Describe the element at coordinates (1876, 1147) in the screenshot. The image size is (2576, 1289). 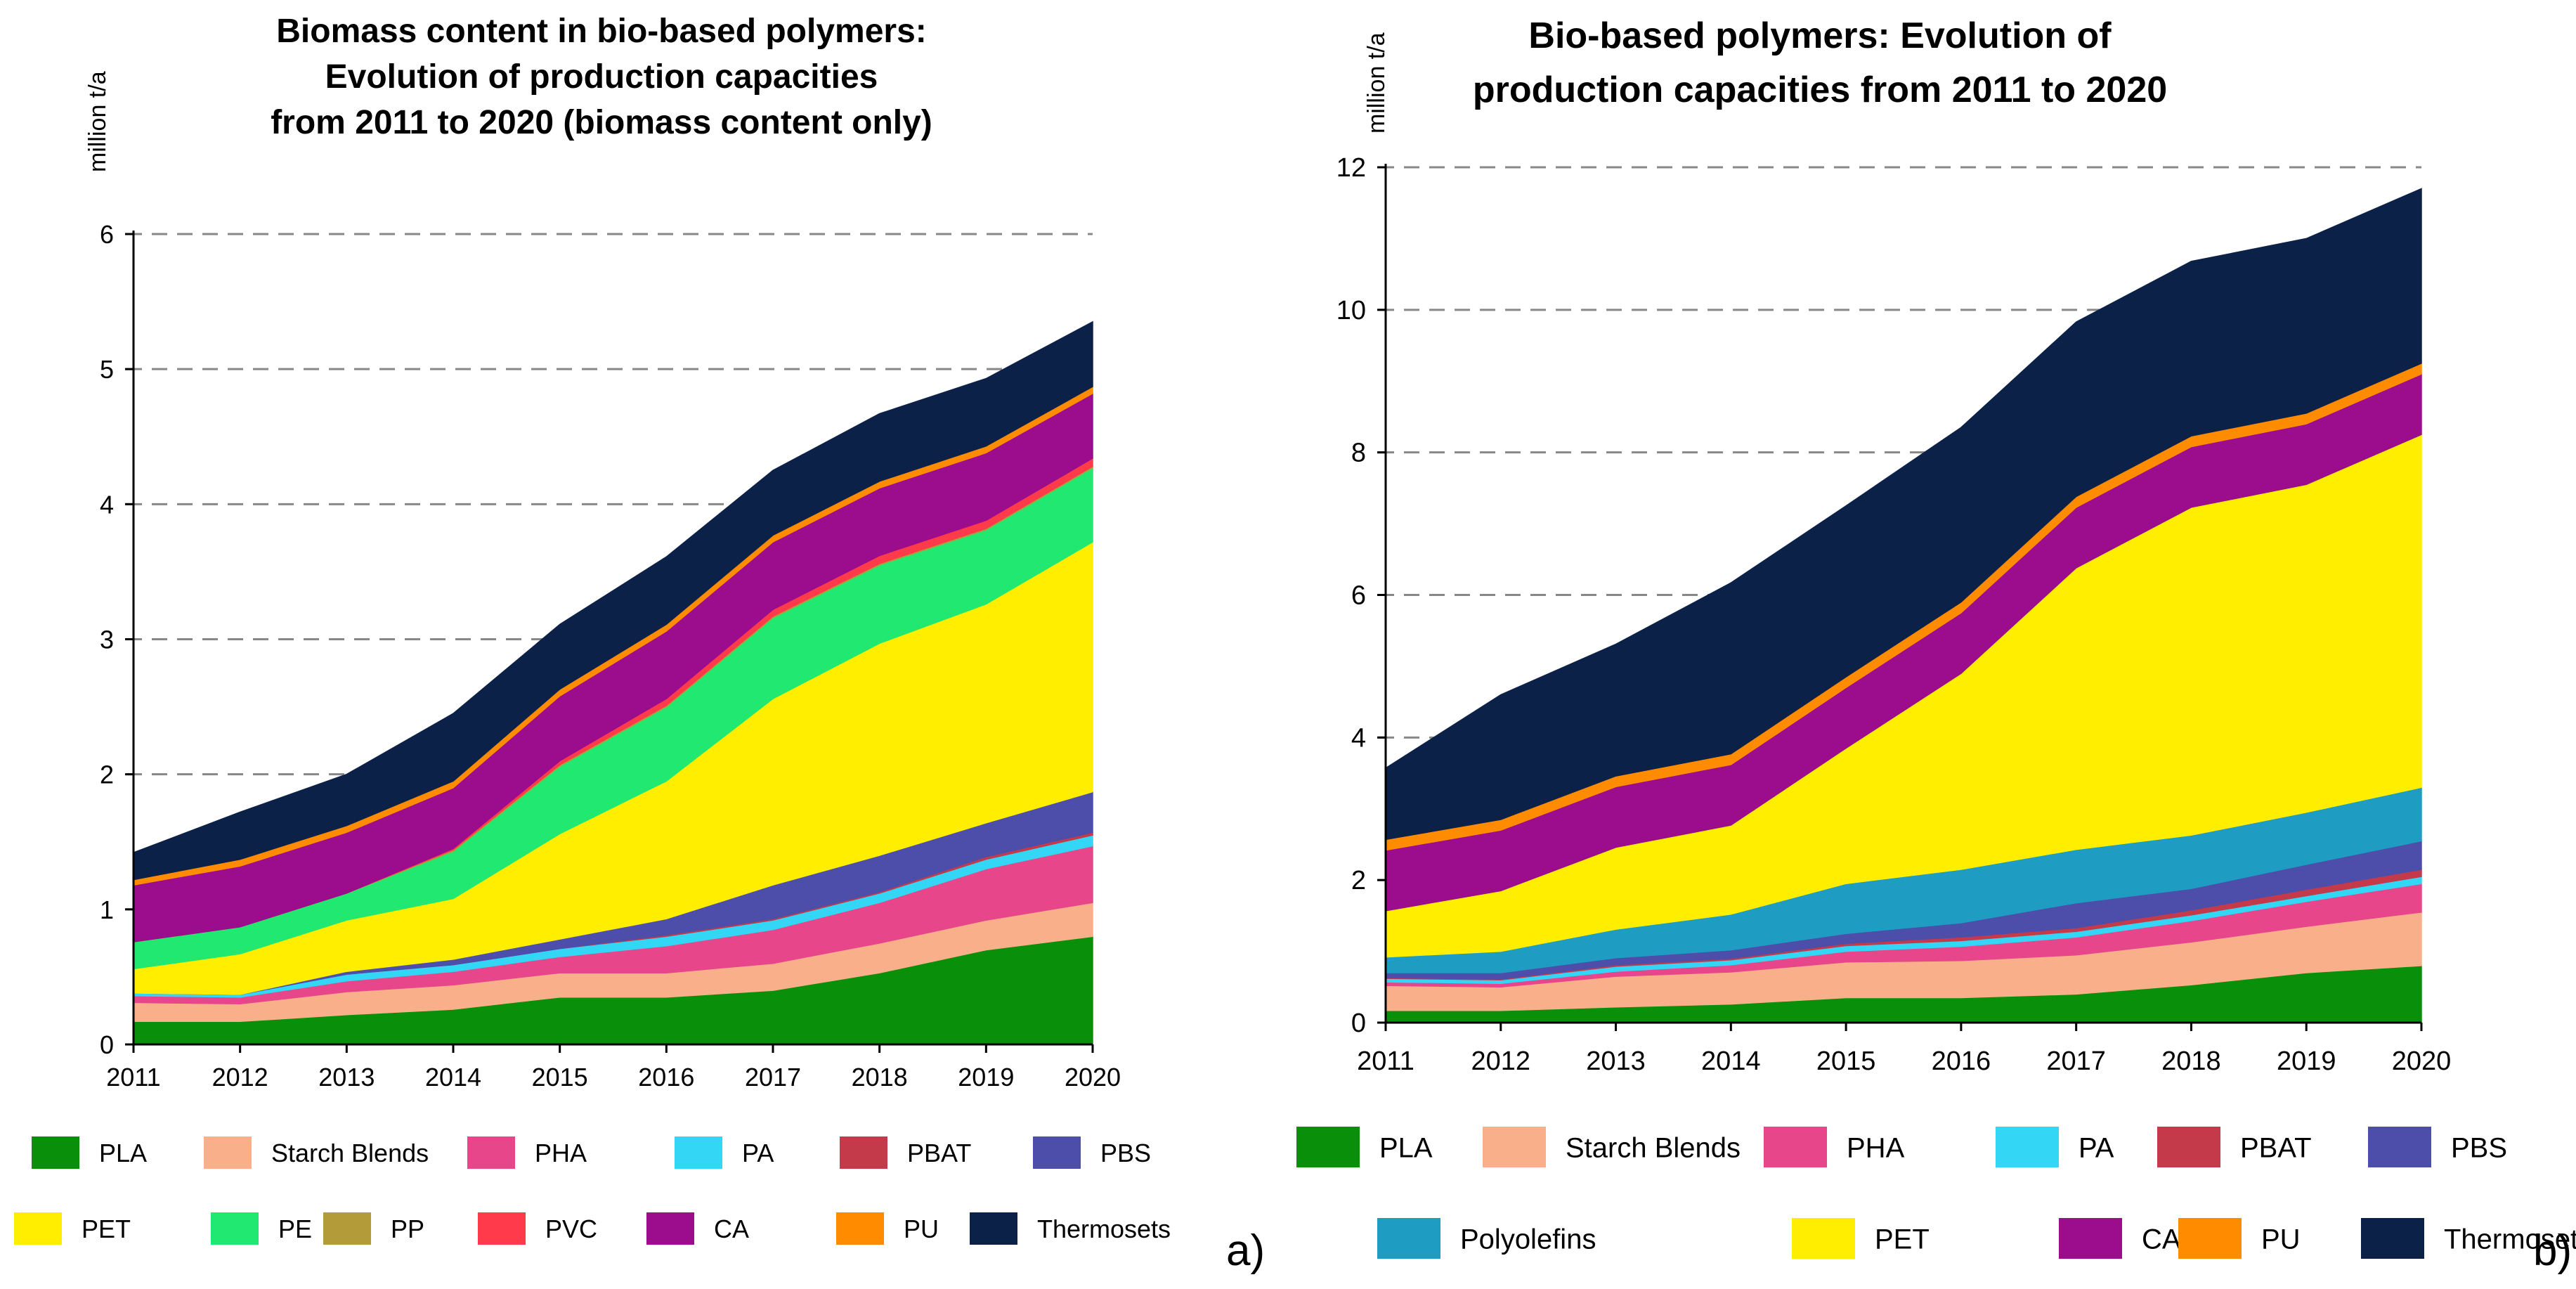
I see `chart-b-legend-label-pha: PHA` at that location.